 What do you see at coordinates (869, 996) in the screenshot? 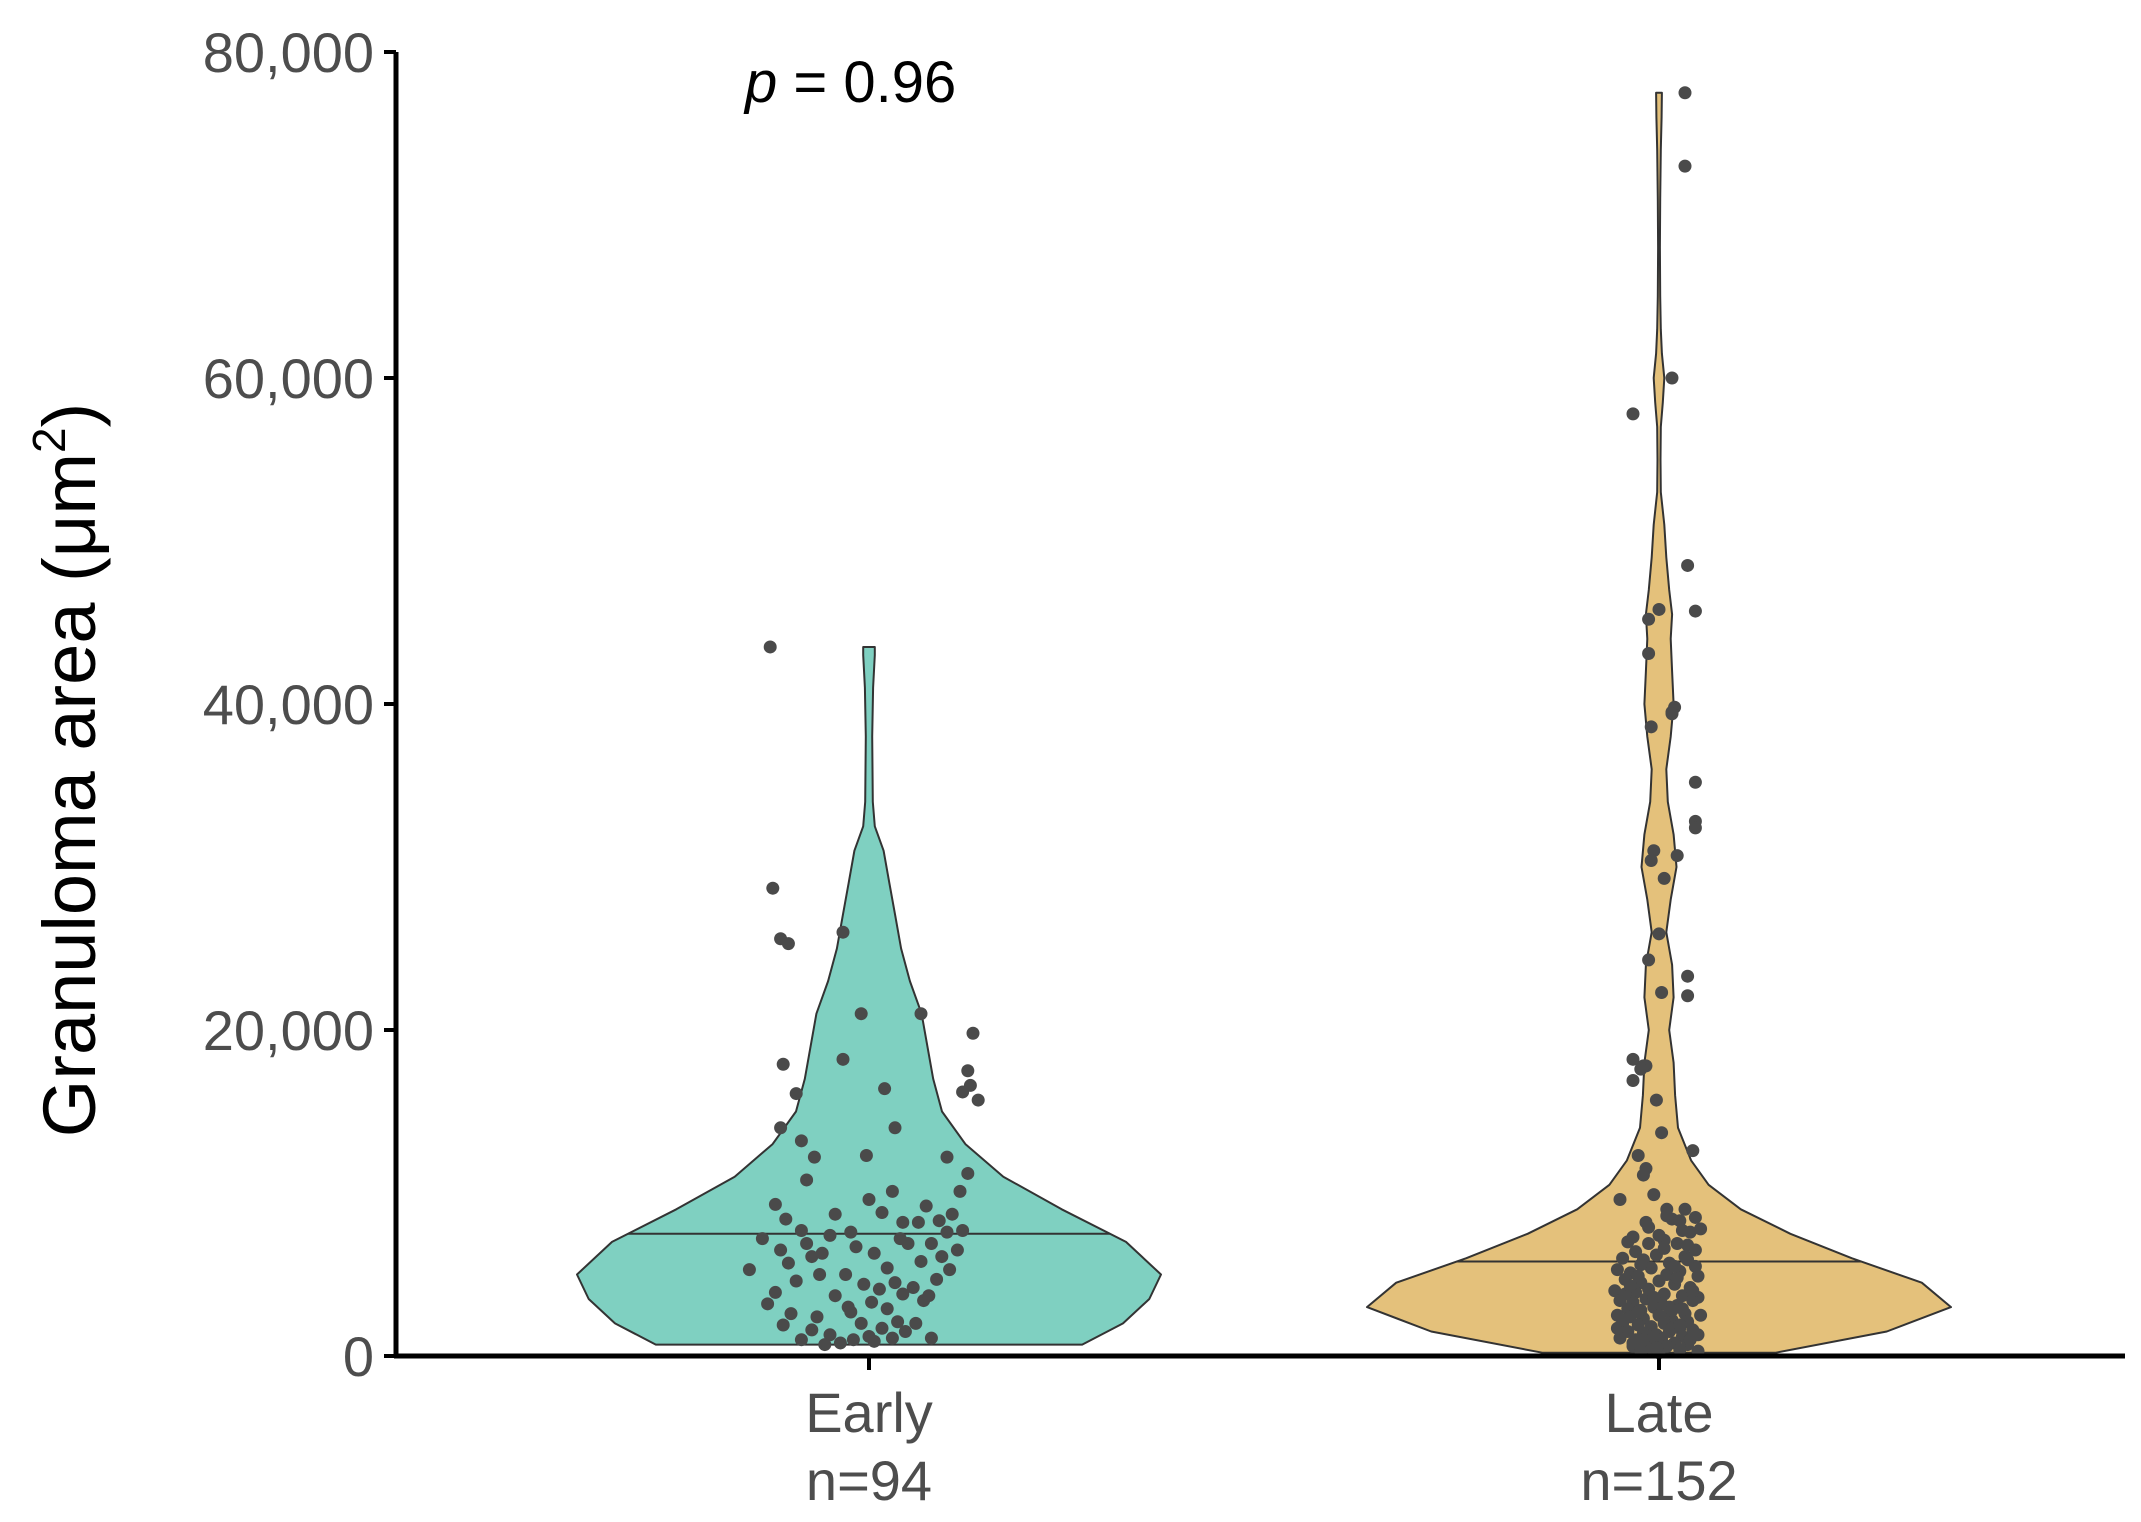
I see `violin-early` at bounding box center [869, 996].